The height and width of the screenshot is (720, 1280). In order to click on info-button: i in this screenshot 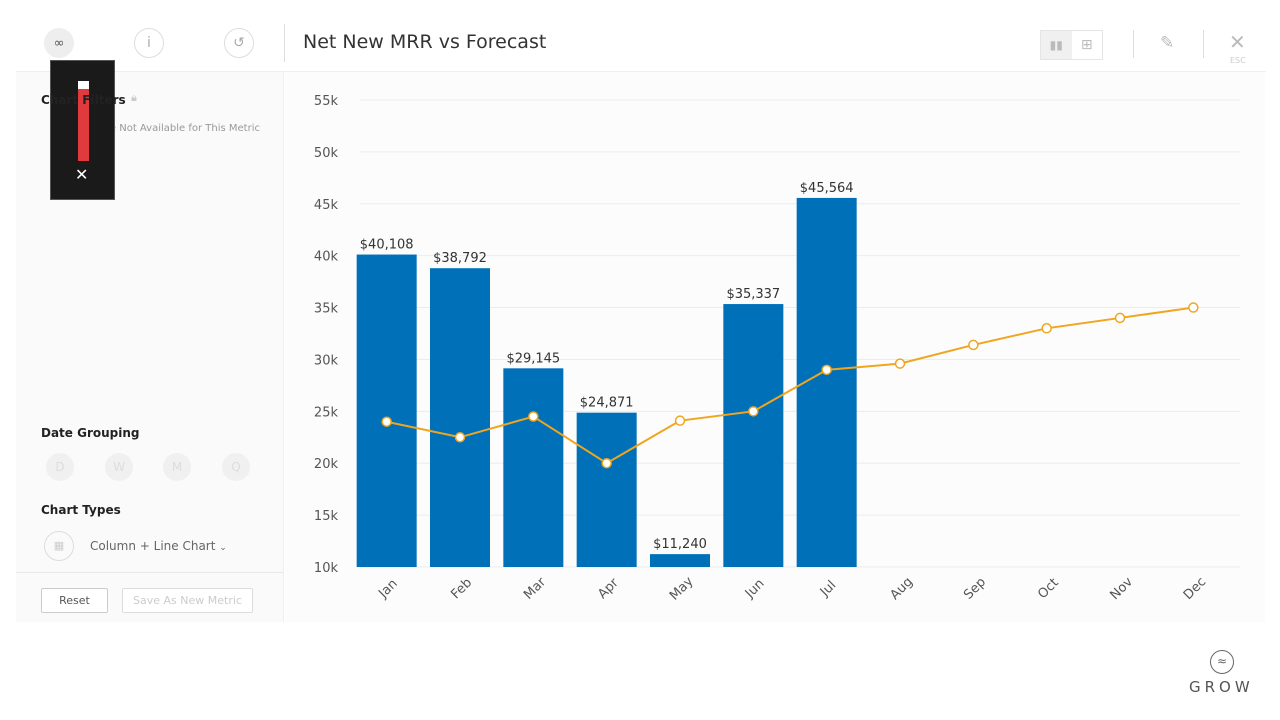, I will do `click(149, 43)`.